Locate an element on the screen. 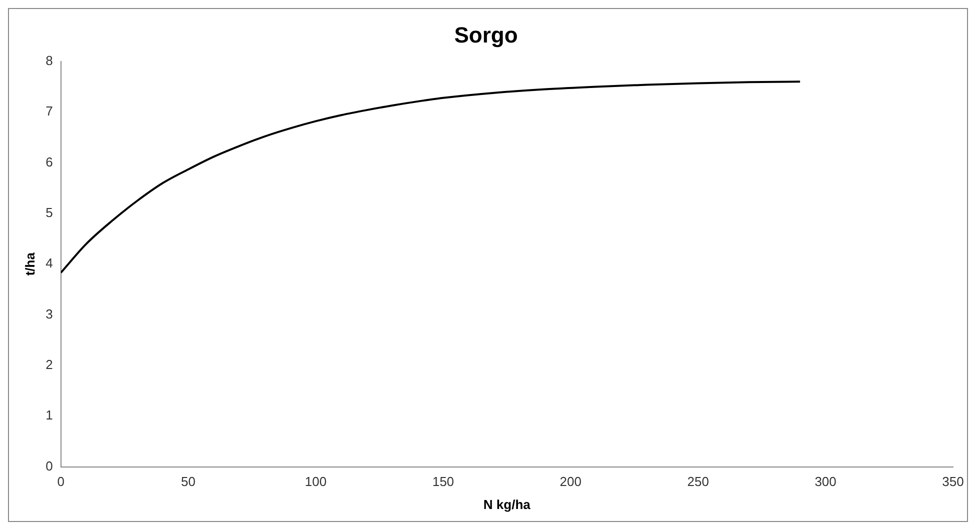  x-tick-label: 100 is located at coordinates (315, 482).